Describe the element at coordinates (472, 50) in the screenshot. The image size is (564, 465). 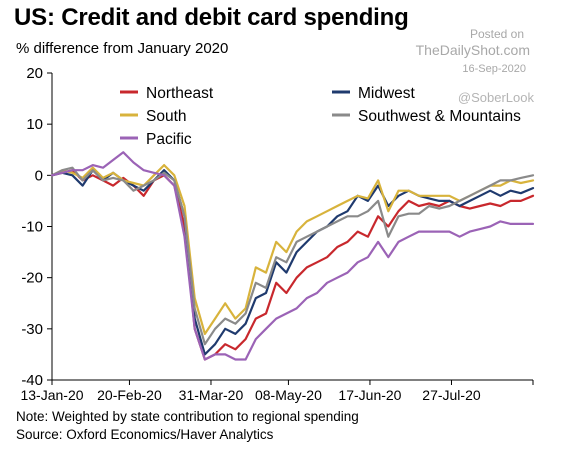
I see `watermark-site: TheDailyShot.com` at that location.